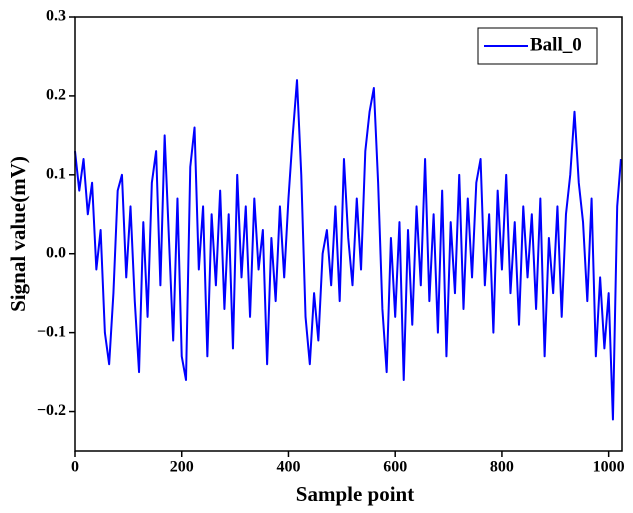 The width and height of the screenshot is (633, 513). What do you see at coordinates (502, 467) in the screenshot?
I see `x-tick-label: 800` at bounding box center [502, 467].